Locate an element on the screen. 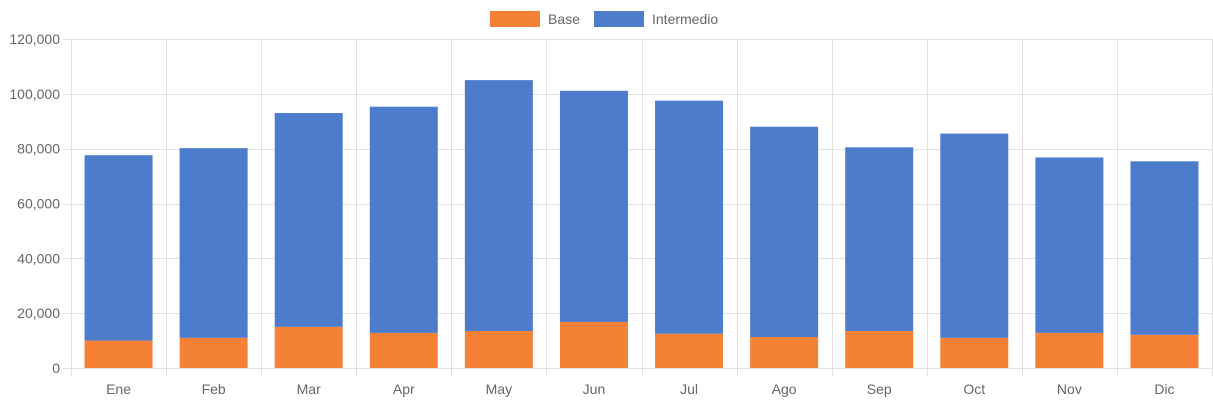 This screenshot has height=403, width=1213. y-tick-label: 40,000 is located at coordinates (38, 258).